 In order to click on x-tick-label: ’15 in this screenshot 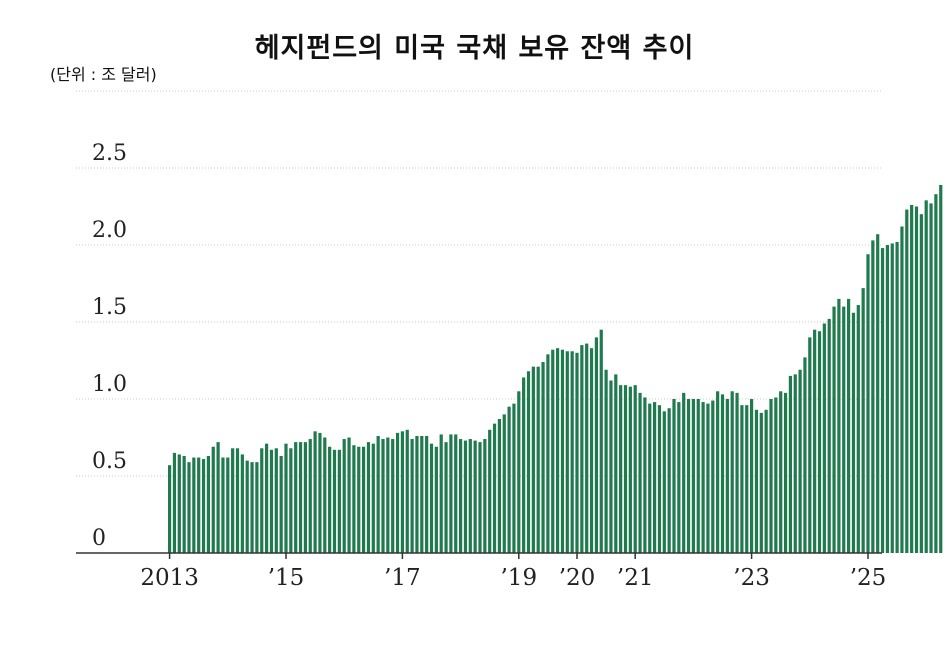, I will do `click(286, 578)`.